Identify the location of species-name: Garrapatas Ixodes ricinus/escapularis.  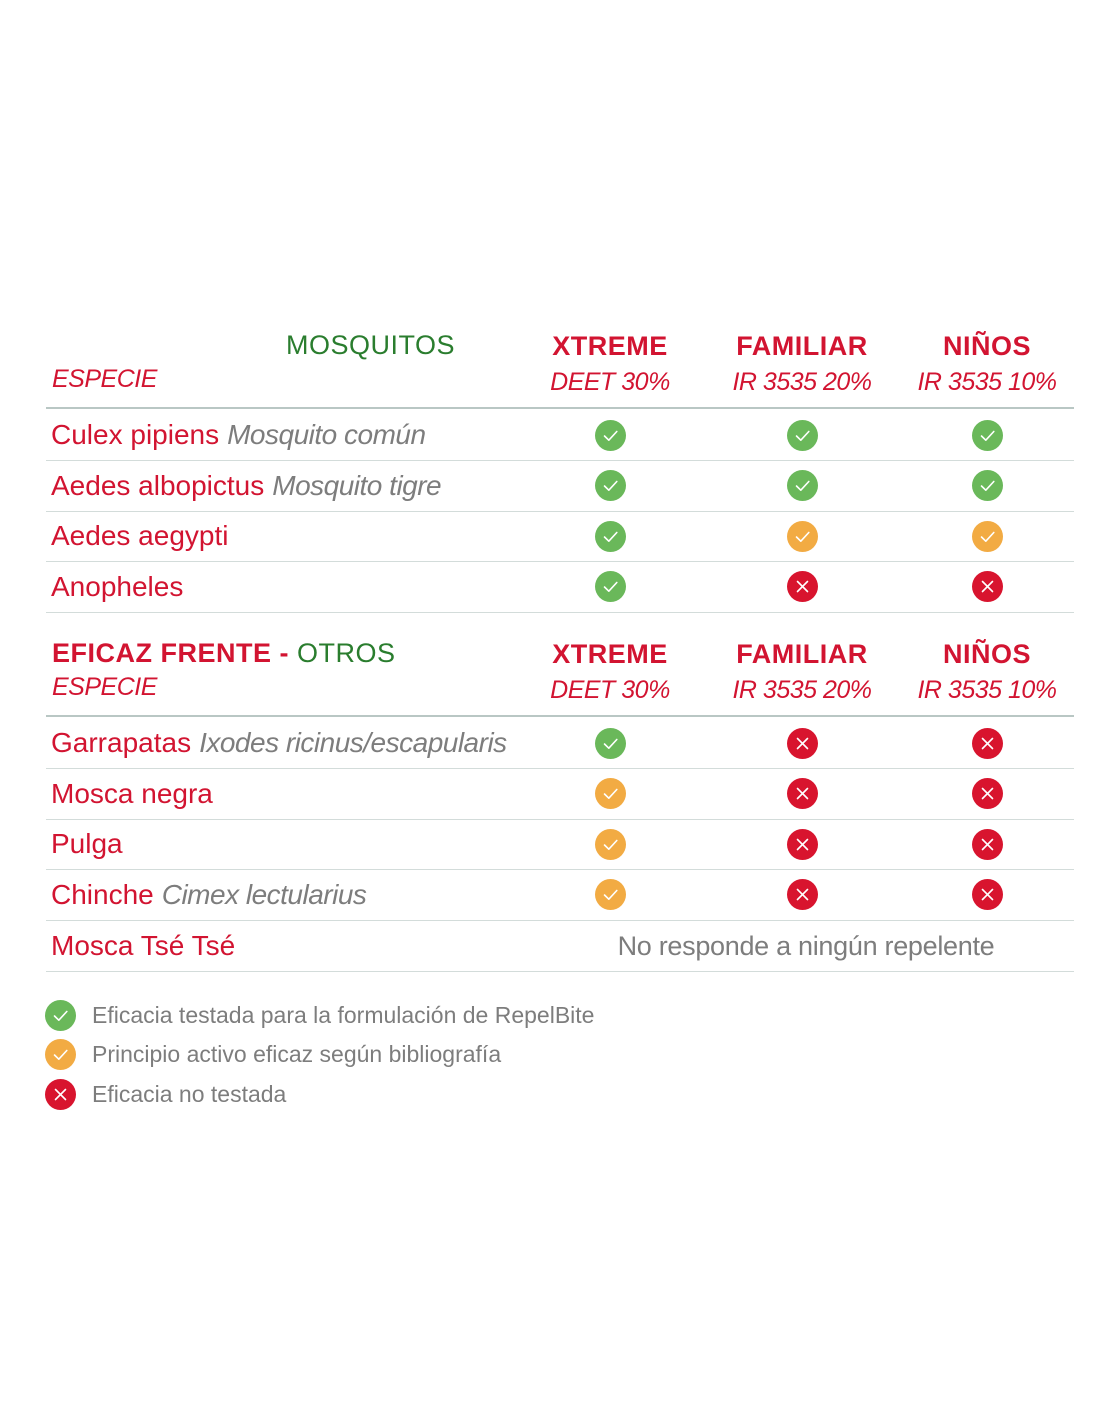
(279, 743).